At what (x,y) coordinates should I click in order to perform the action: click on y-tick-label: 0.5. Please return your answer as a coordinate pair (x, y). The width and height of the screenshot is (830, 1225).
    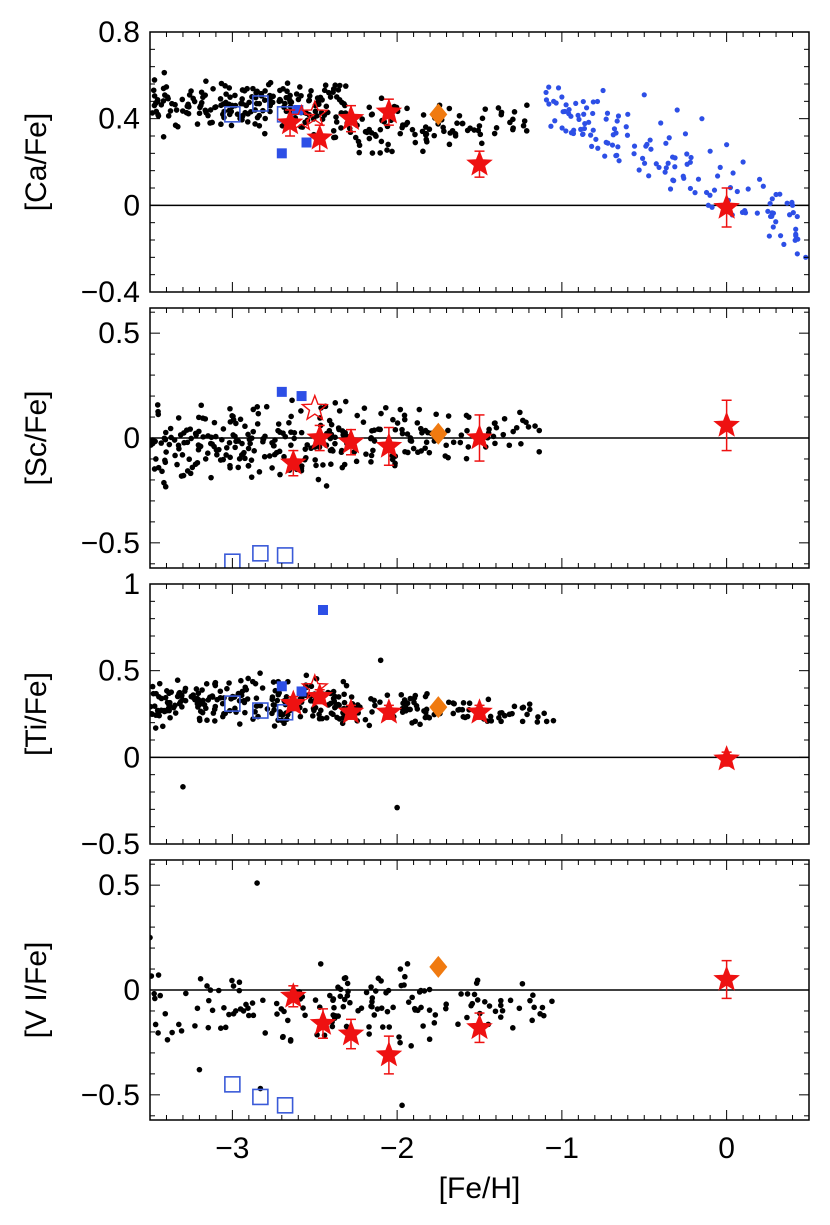
    Looking at the image, I should click on (119, 885).